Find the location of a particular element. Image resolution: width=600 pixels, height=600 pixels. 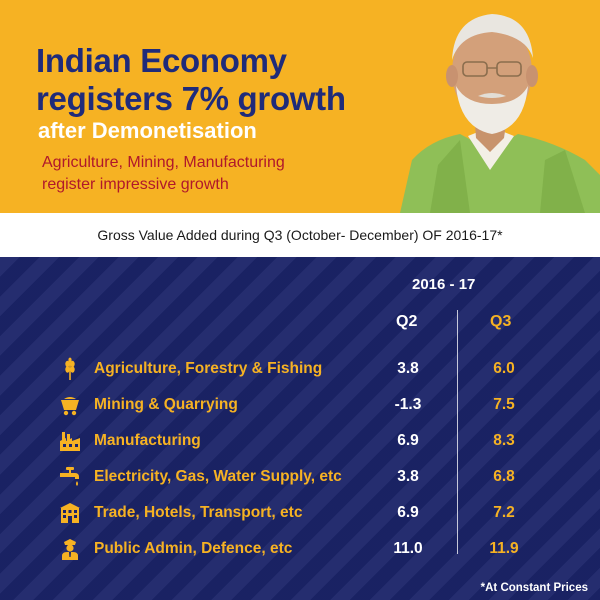

row-value-q3: 7.5 is located at coordinates (504, 404).